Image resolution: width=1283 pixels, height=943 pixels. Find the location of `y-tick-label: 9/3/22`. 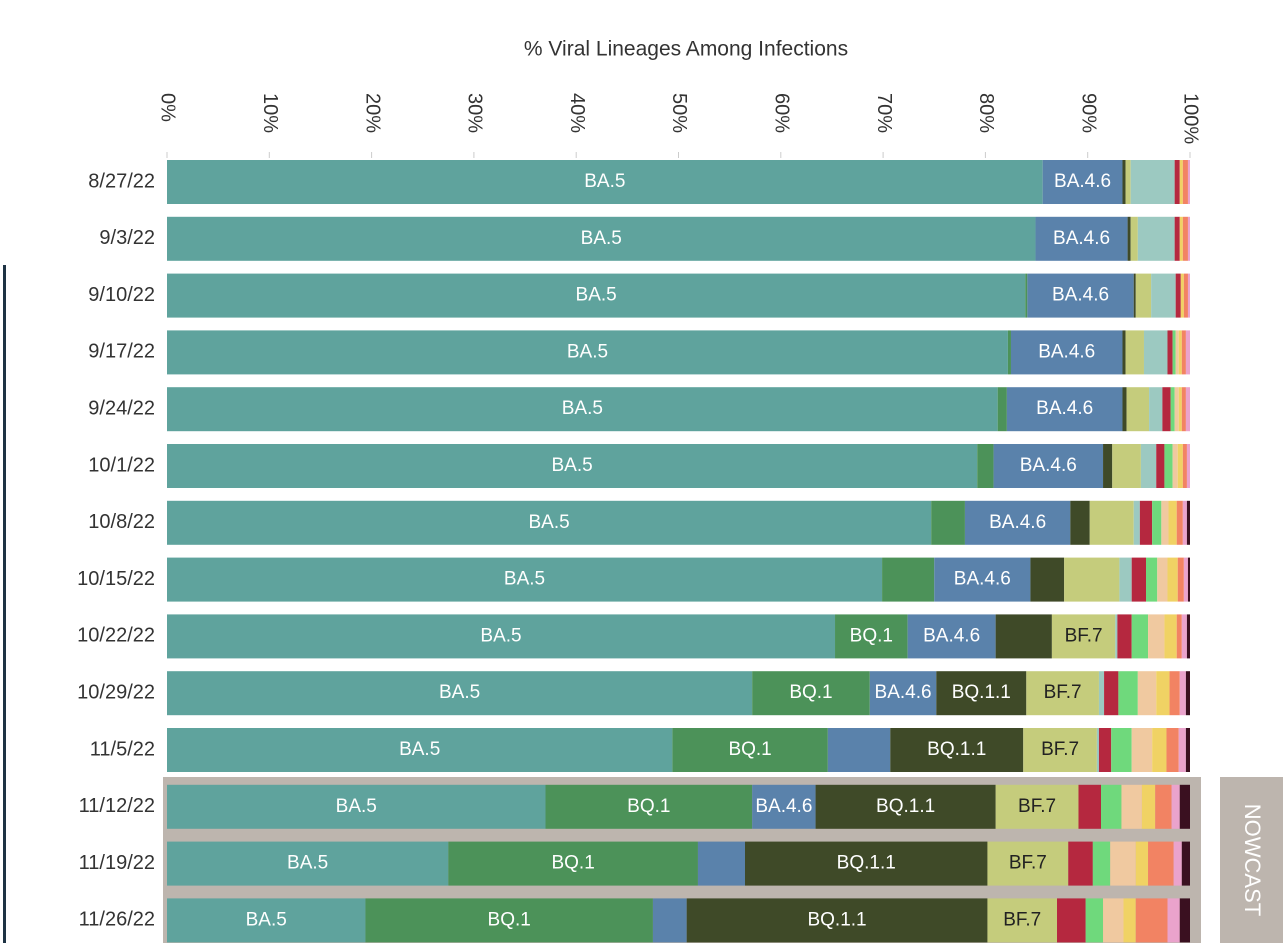

y-tick-label: 9/3/22 is located at coordinates (127, 238).